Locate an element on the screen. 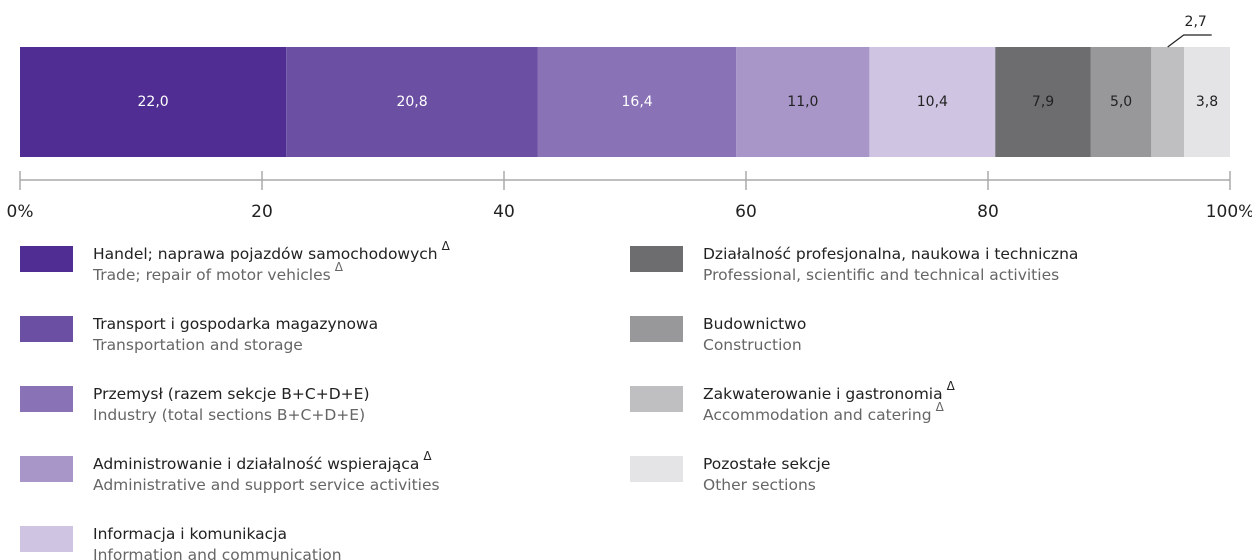  bar-label: 11,0 is located at coordinates (802, 102).